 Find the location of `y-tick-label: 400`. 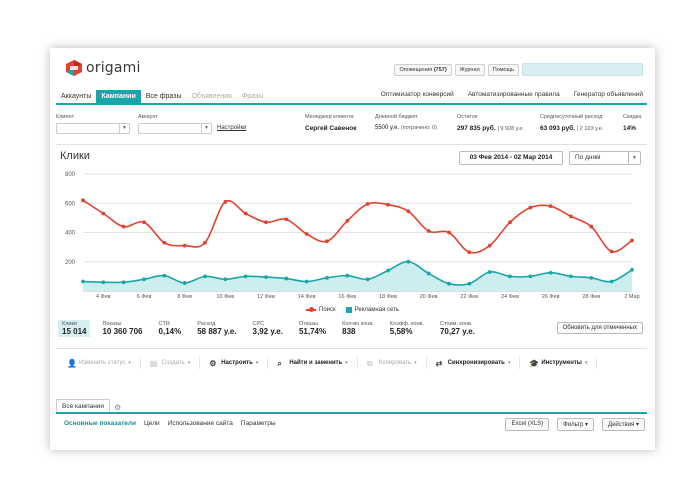

y-tick-label: 400 is located at coordinates (70, 234).